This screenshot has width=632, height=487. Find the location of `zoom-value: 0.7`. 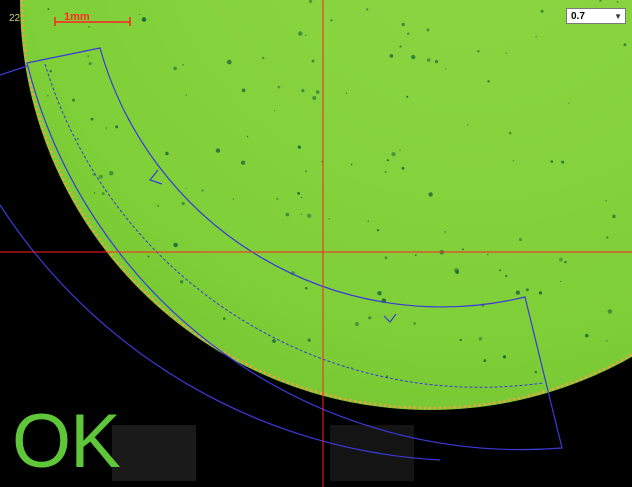

zoom-value: 0.7 is located at coordinates (578, 16).